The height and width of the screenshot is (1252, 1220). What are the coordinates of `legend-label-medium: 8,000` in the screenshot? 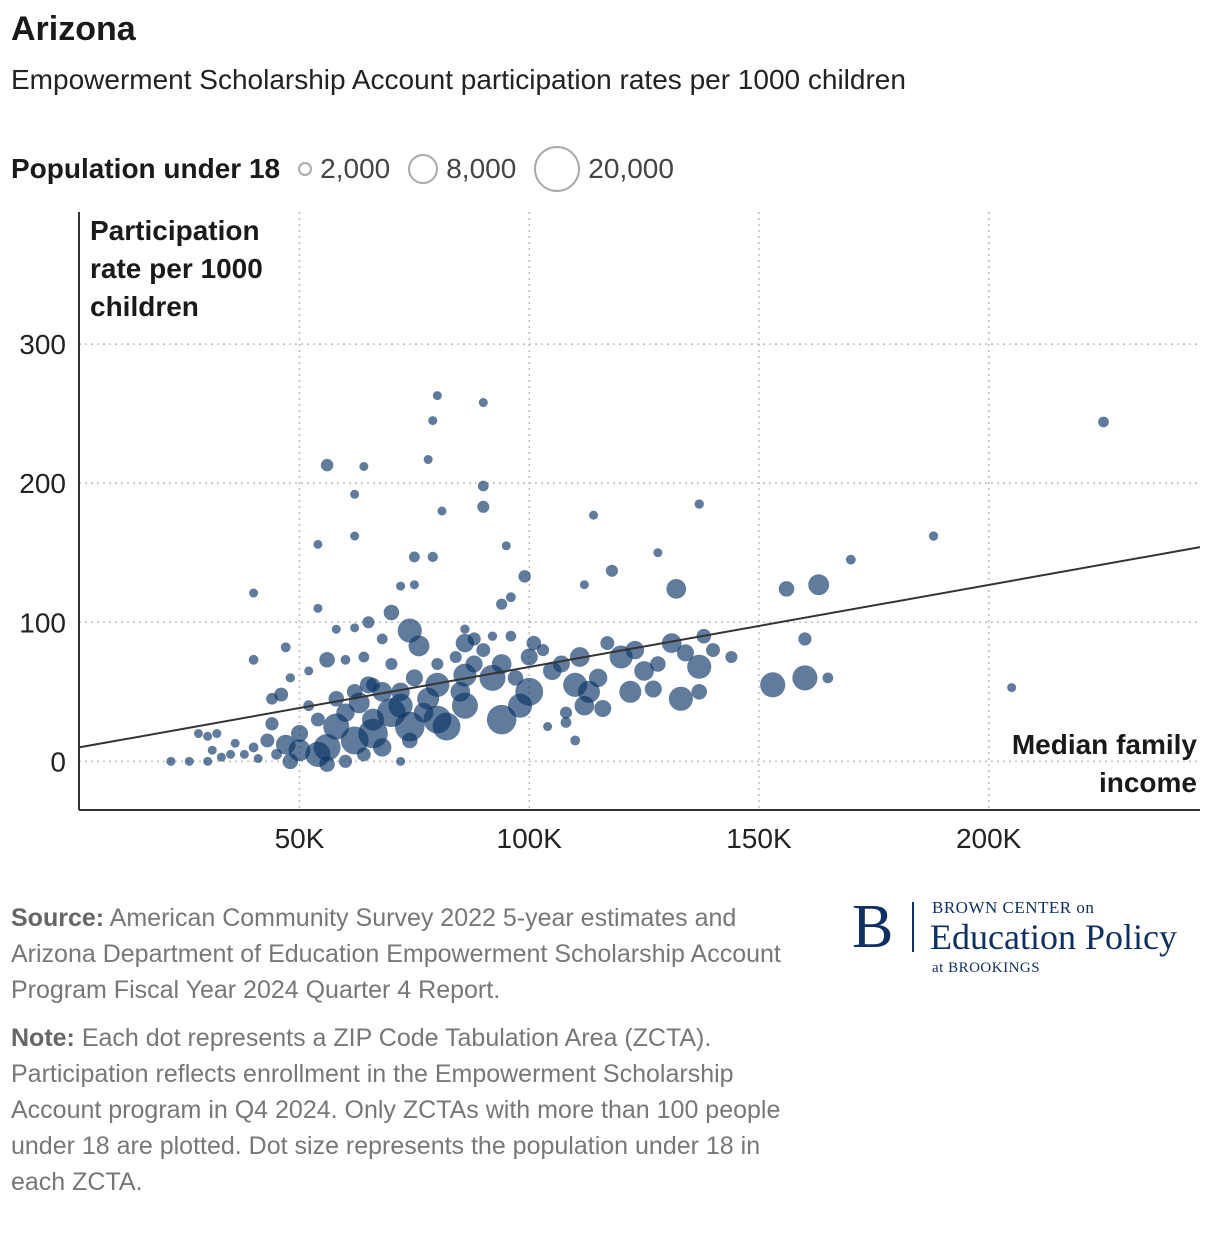 It's located at (481, 168).